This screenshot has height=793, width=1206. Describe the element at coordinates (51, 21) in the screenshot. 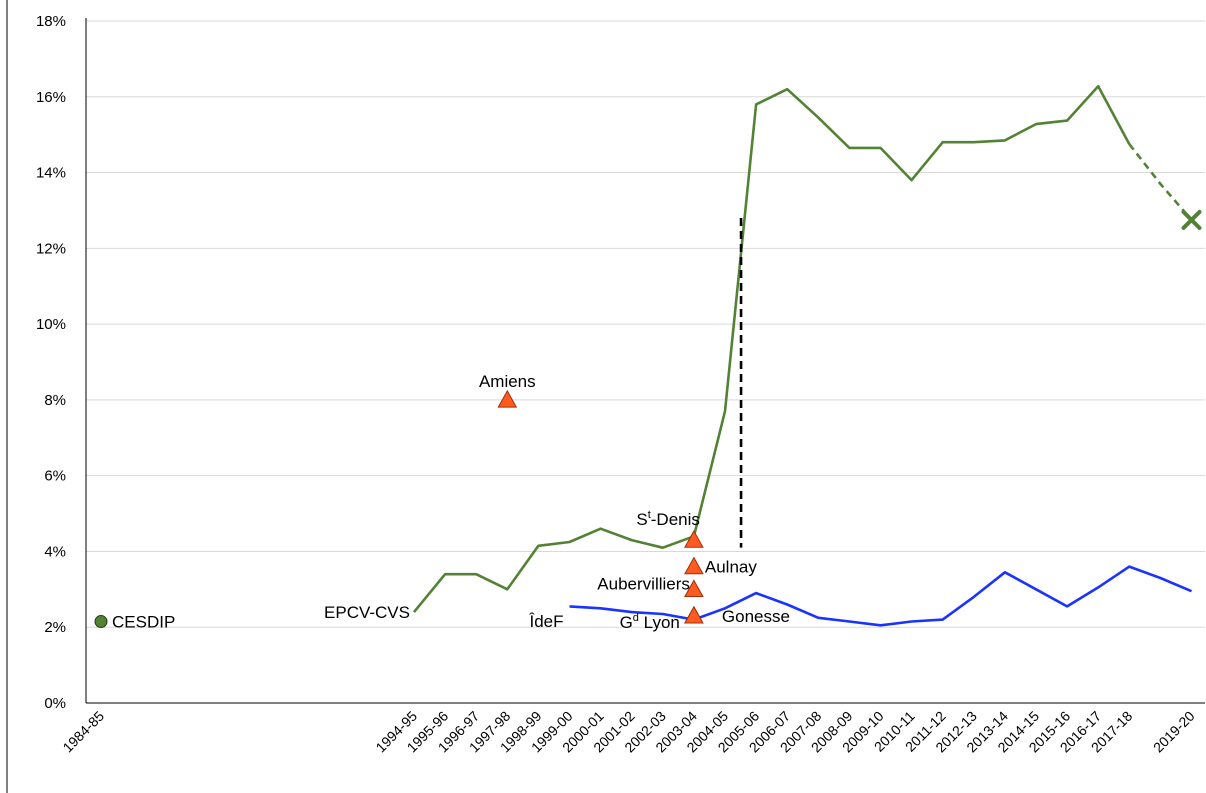

I see `y-tick-label: 18%` at that location.